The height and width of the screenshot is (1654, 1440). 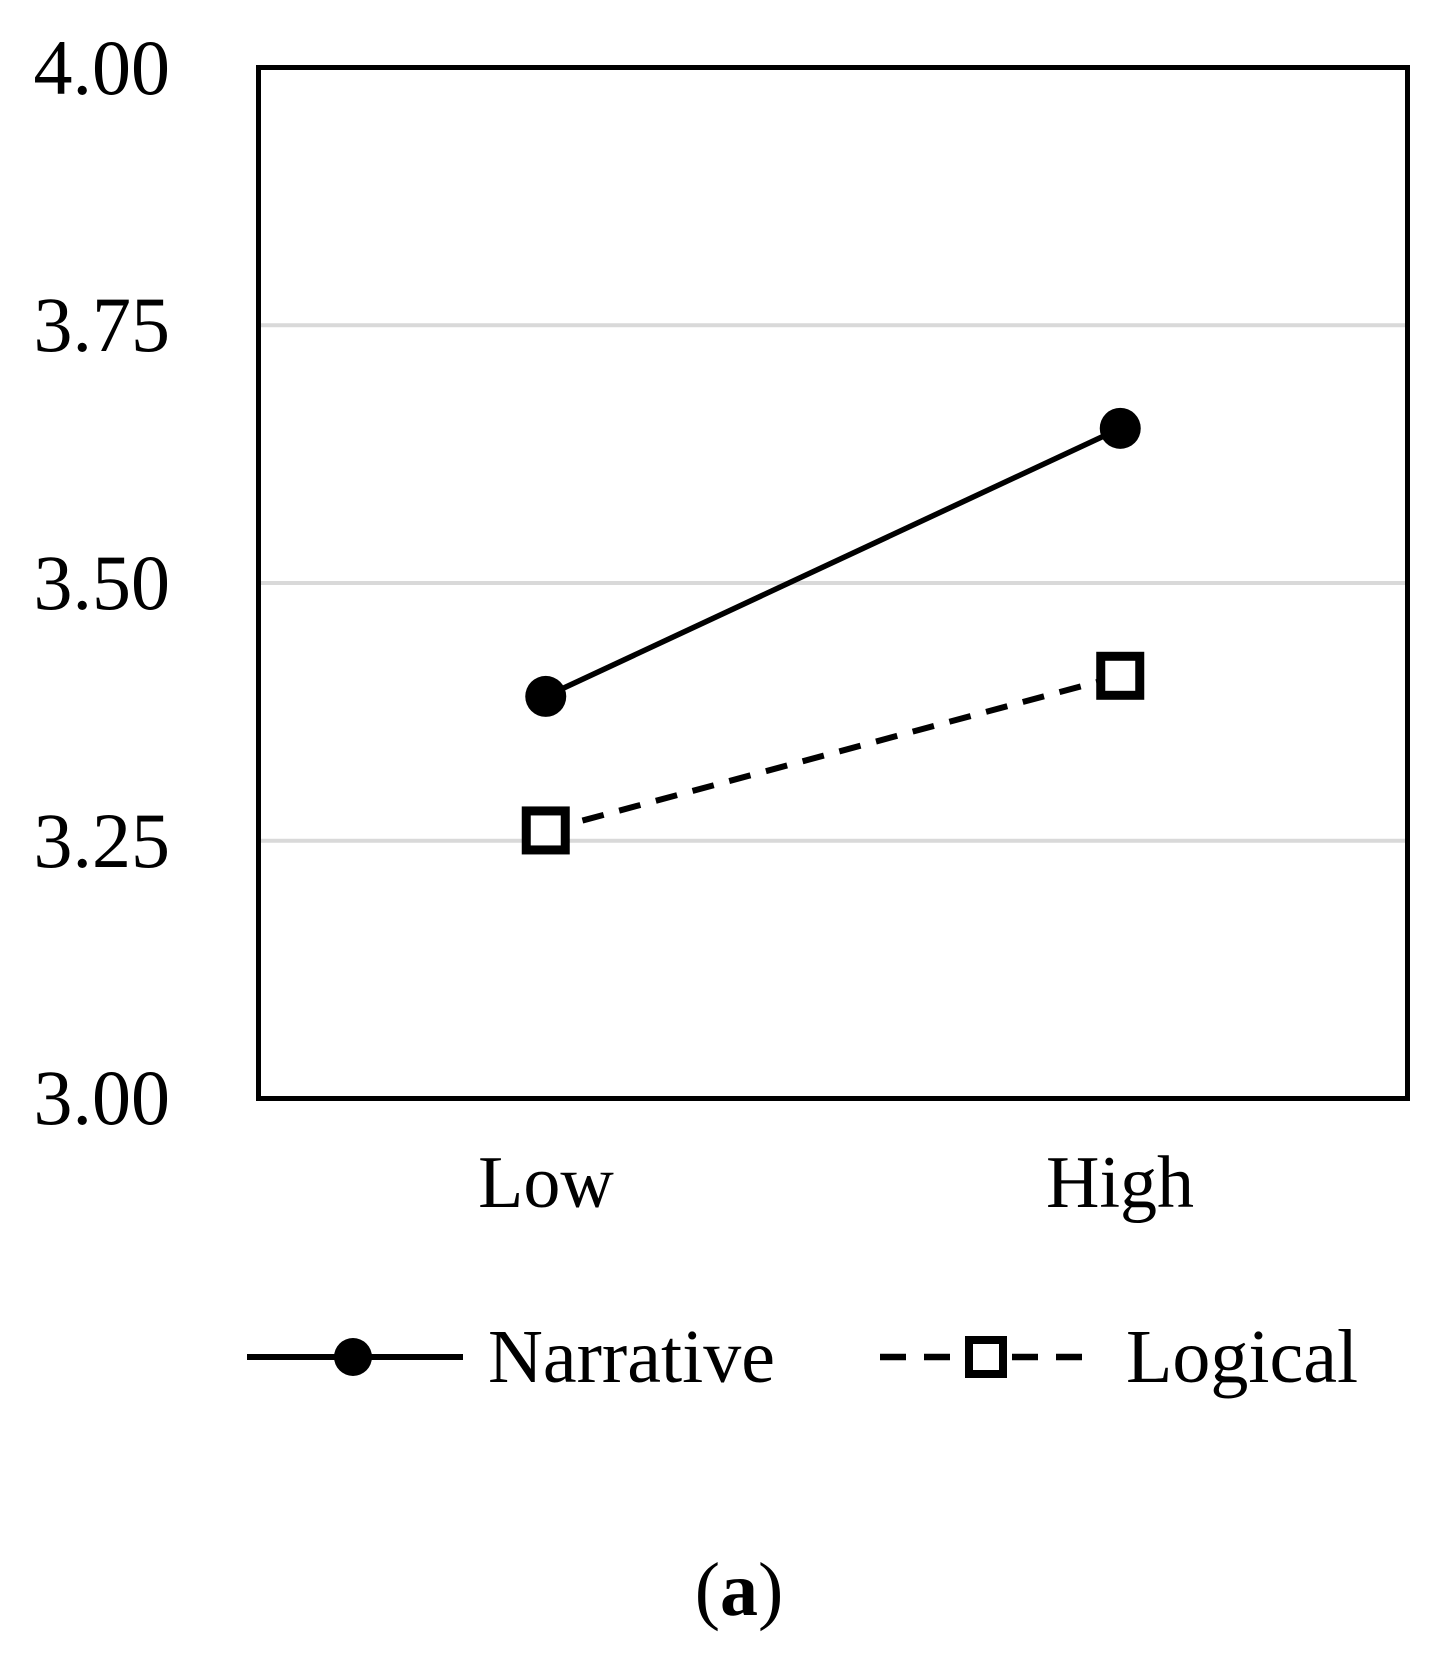 What do you see at coordinates (833, 753) in the screenshot?
I see `series-line-logical` at bounding box center [833, 753].